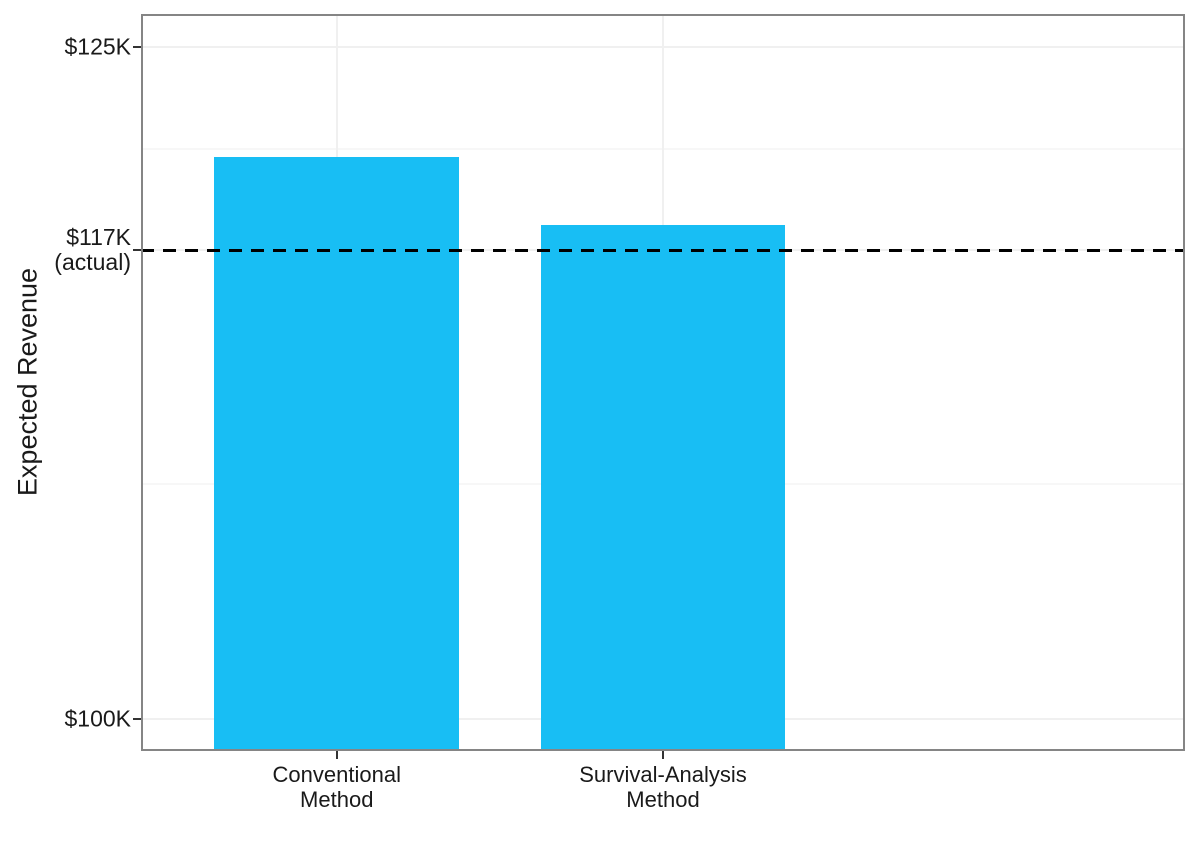  I want to click on y-tick-label: $100K, so click(97, 718).